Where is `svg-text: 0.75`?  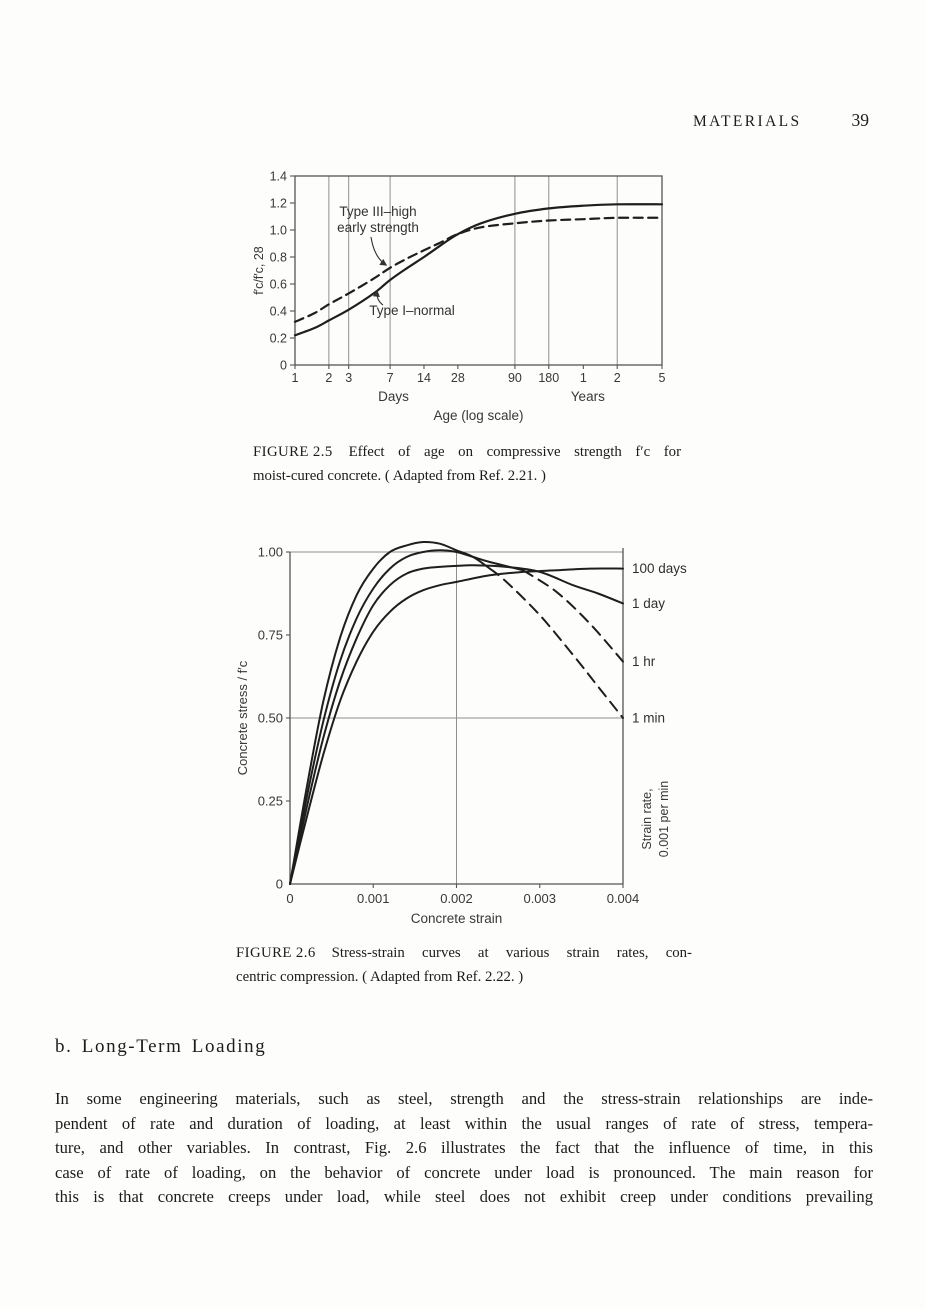
svg-text: 0.75 is located at coordinates (270, 635).